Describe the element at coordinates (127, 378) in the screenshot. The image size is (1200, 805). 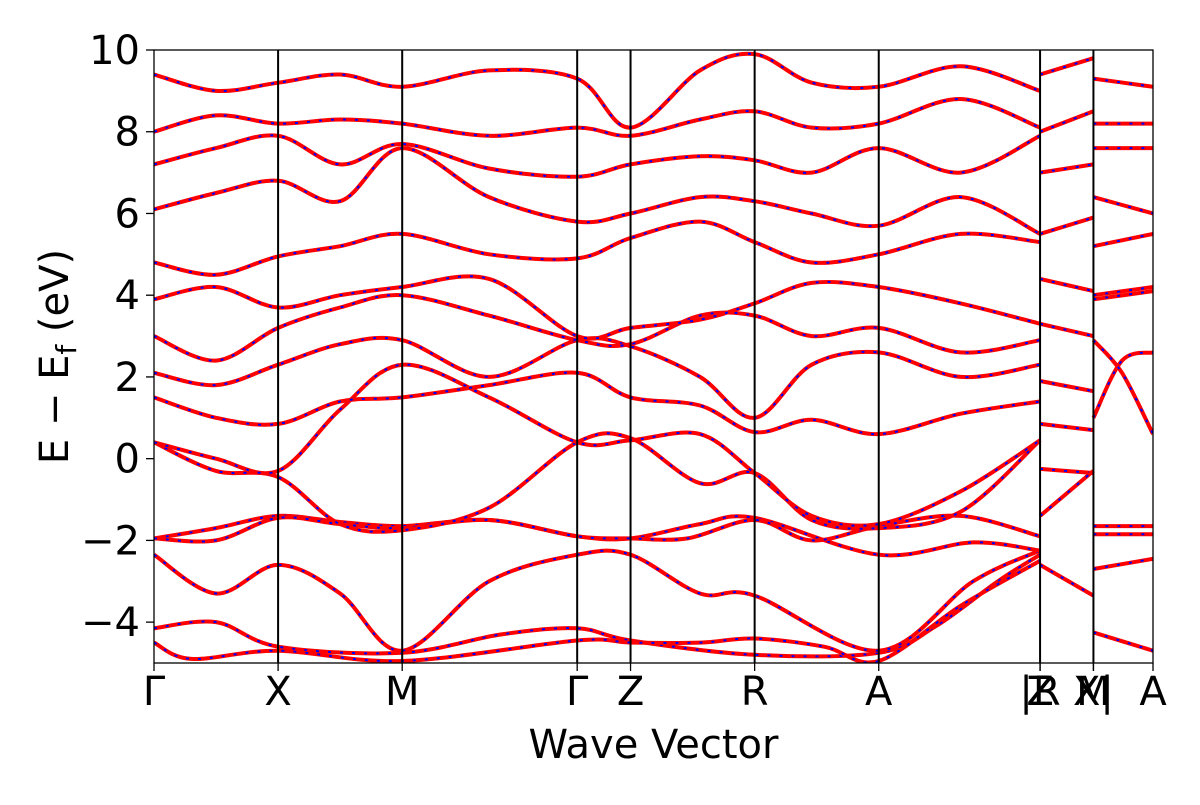
I see `y-tick-label: 2` at that location.